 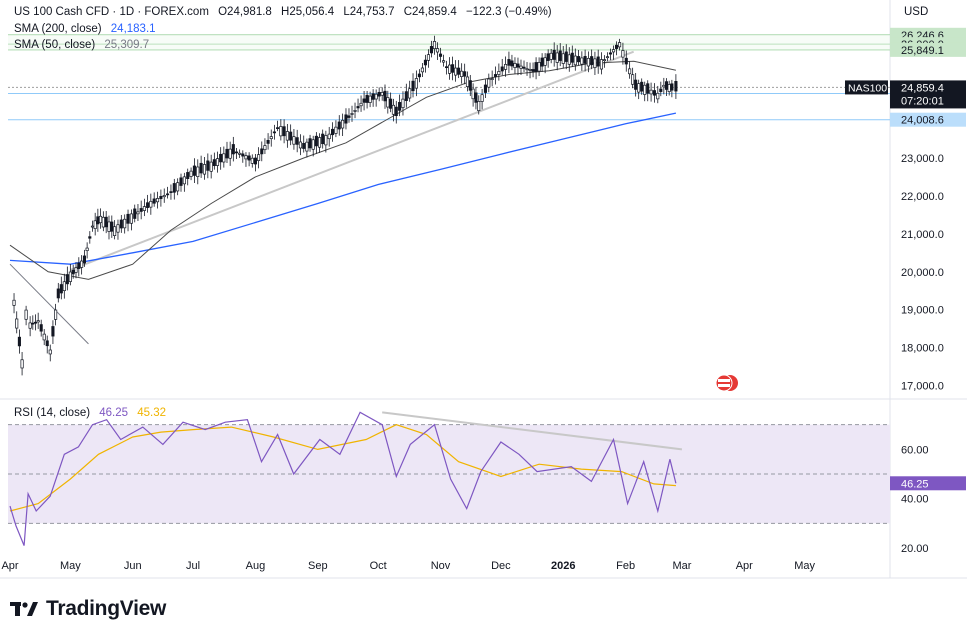 What do you see at coordinates (922, 311) in the screenshot?
I see `price-axis-label-2: 19,000.0` at bounding box center [922, 311].